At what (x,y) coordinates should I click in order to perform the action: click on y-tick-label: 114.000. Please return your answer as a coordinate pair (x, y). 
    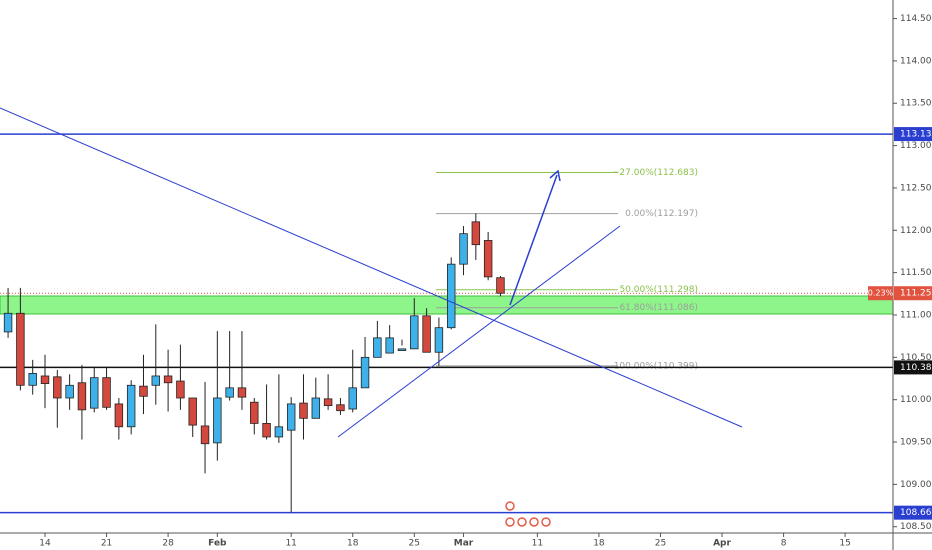
    Looking at the image, I should click on (916, 61).